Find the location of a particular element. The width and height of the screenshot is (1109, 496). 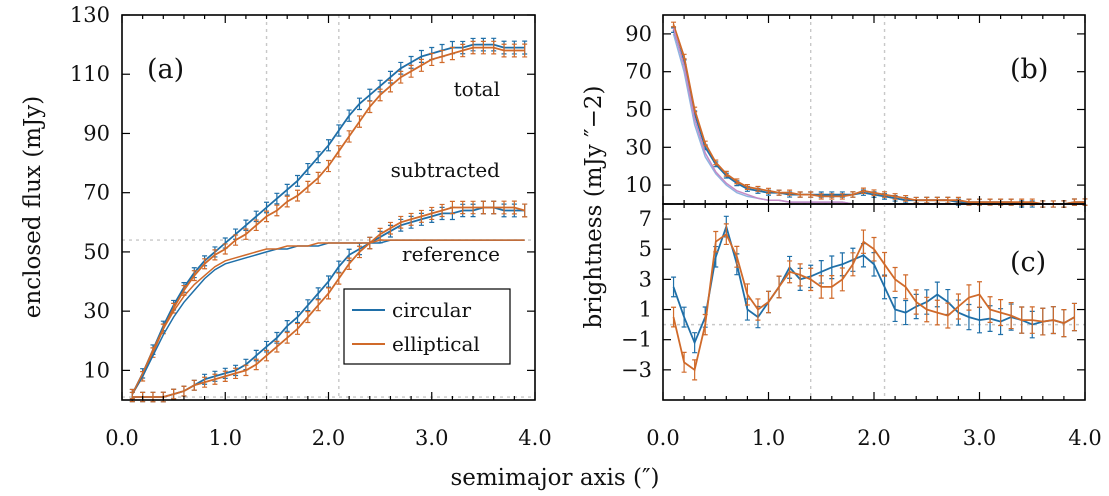

panel-b-ytick-label: 90 is located at coordinates (638, 34).